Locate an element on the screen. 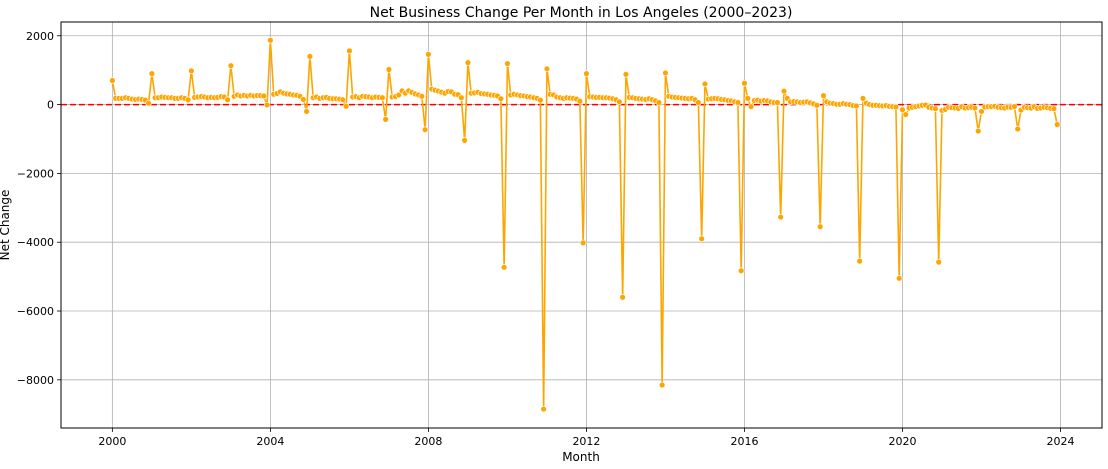 This screenshot has width=1108, height=469. x-tick-label: 2000 is located at coordinates (112, 441).